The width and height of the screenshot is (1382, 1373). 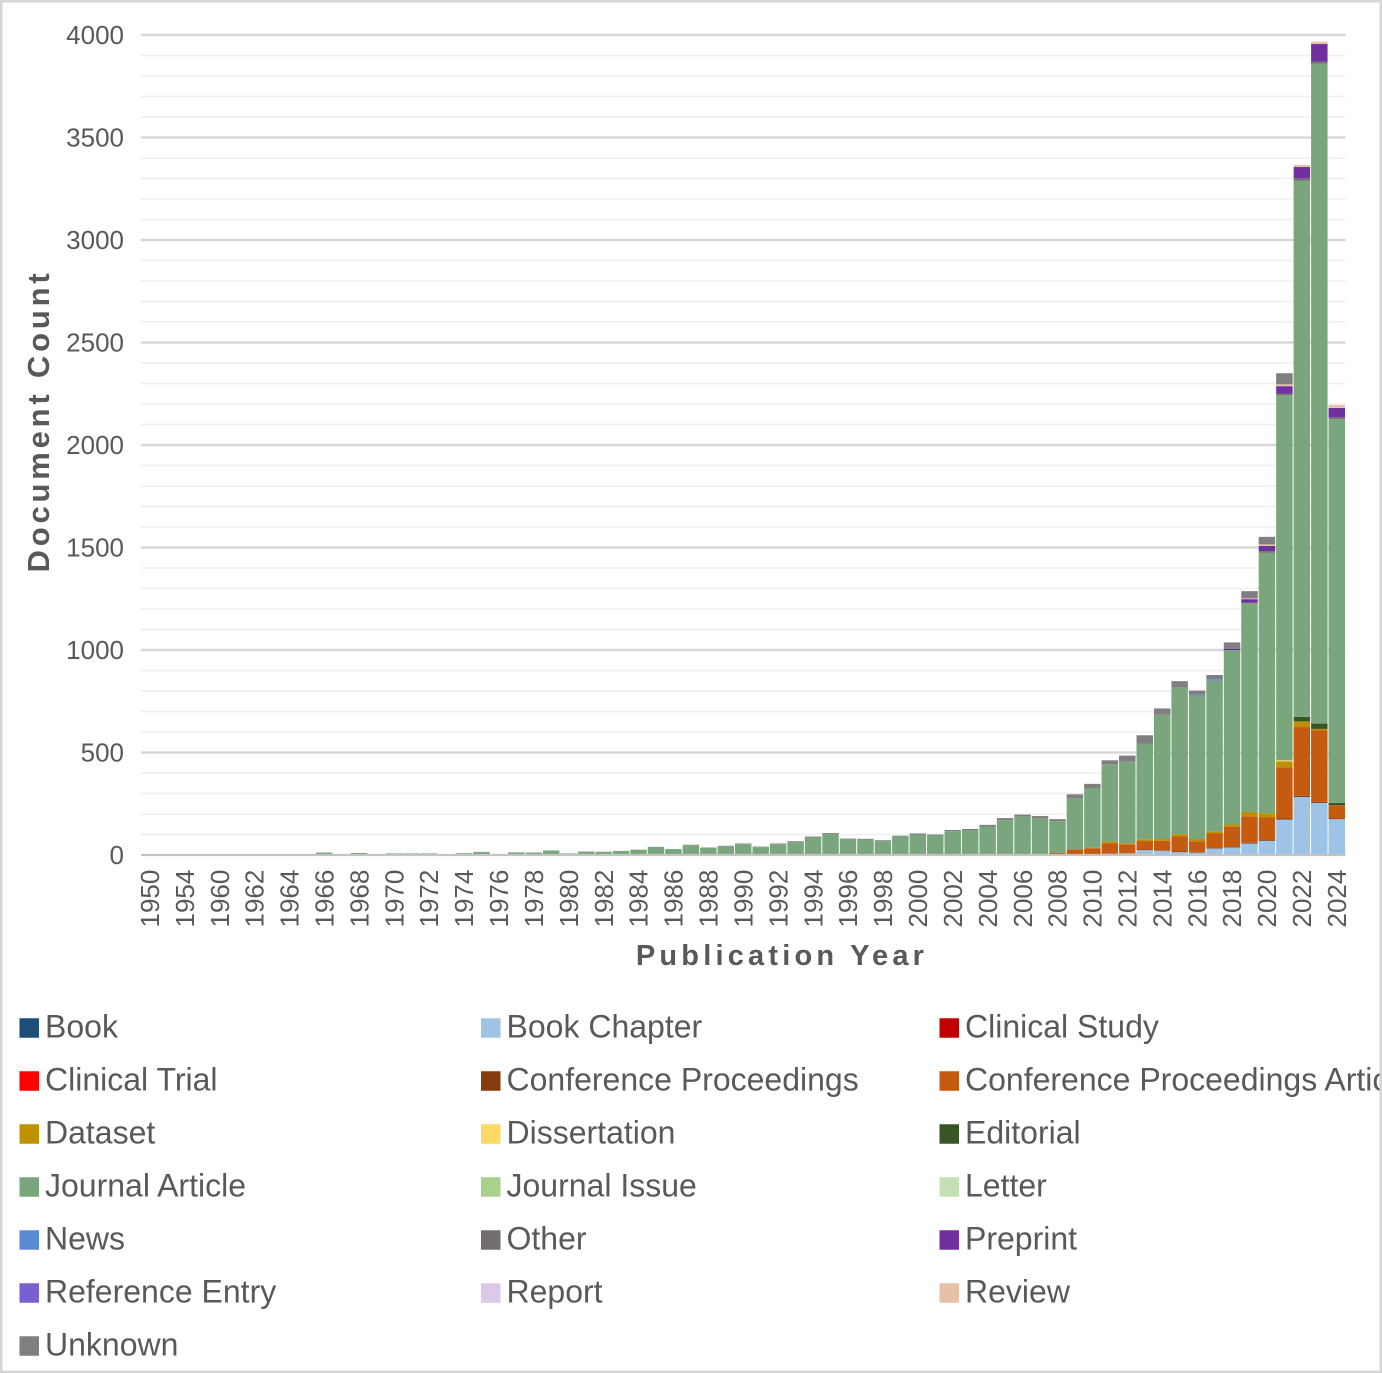 I want to click on svg-text: Clinical Trial, so click(x=131, y=1080).